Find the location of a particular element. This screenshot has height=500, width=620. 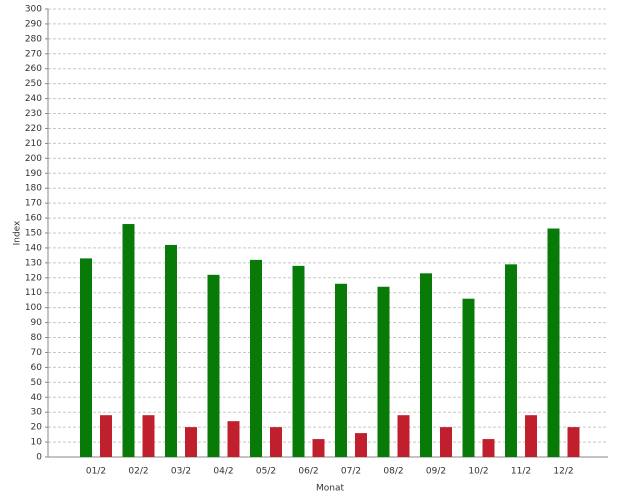

y-tick-label: 160 is located at coordinates (33, 219).